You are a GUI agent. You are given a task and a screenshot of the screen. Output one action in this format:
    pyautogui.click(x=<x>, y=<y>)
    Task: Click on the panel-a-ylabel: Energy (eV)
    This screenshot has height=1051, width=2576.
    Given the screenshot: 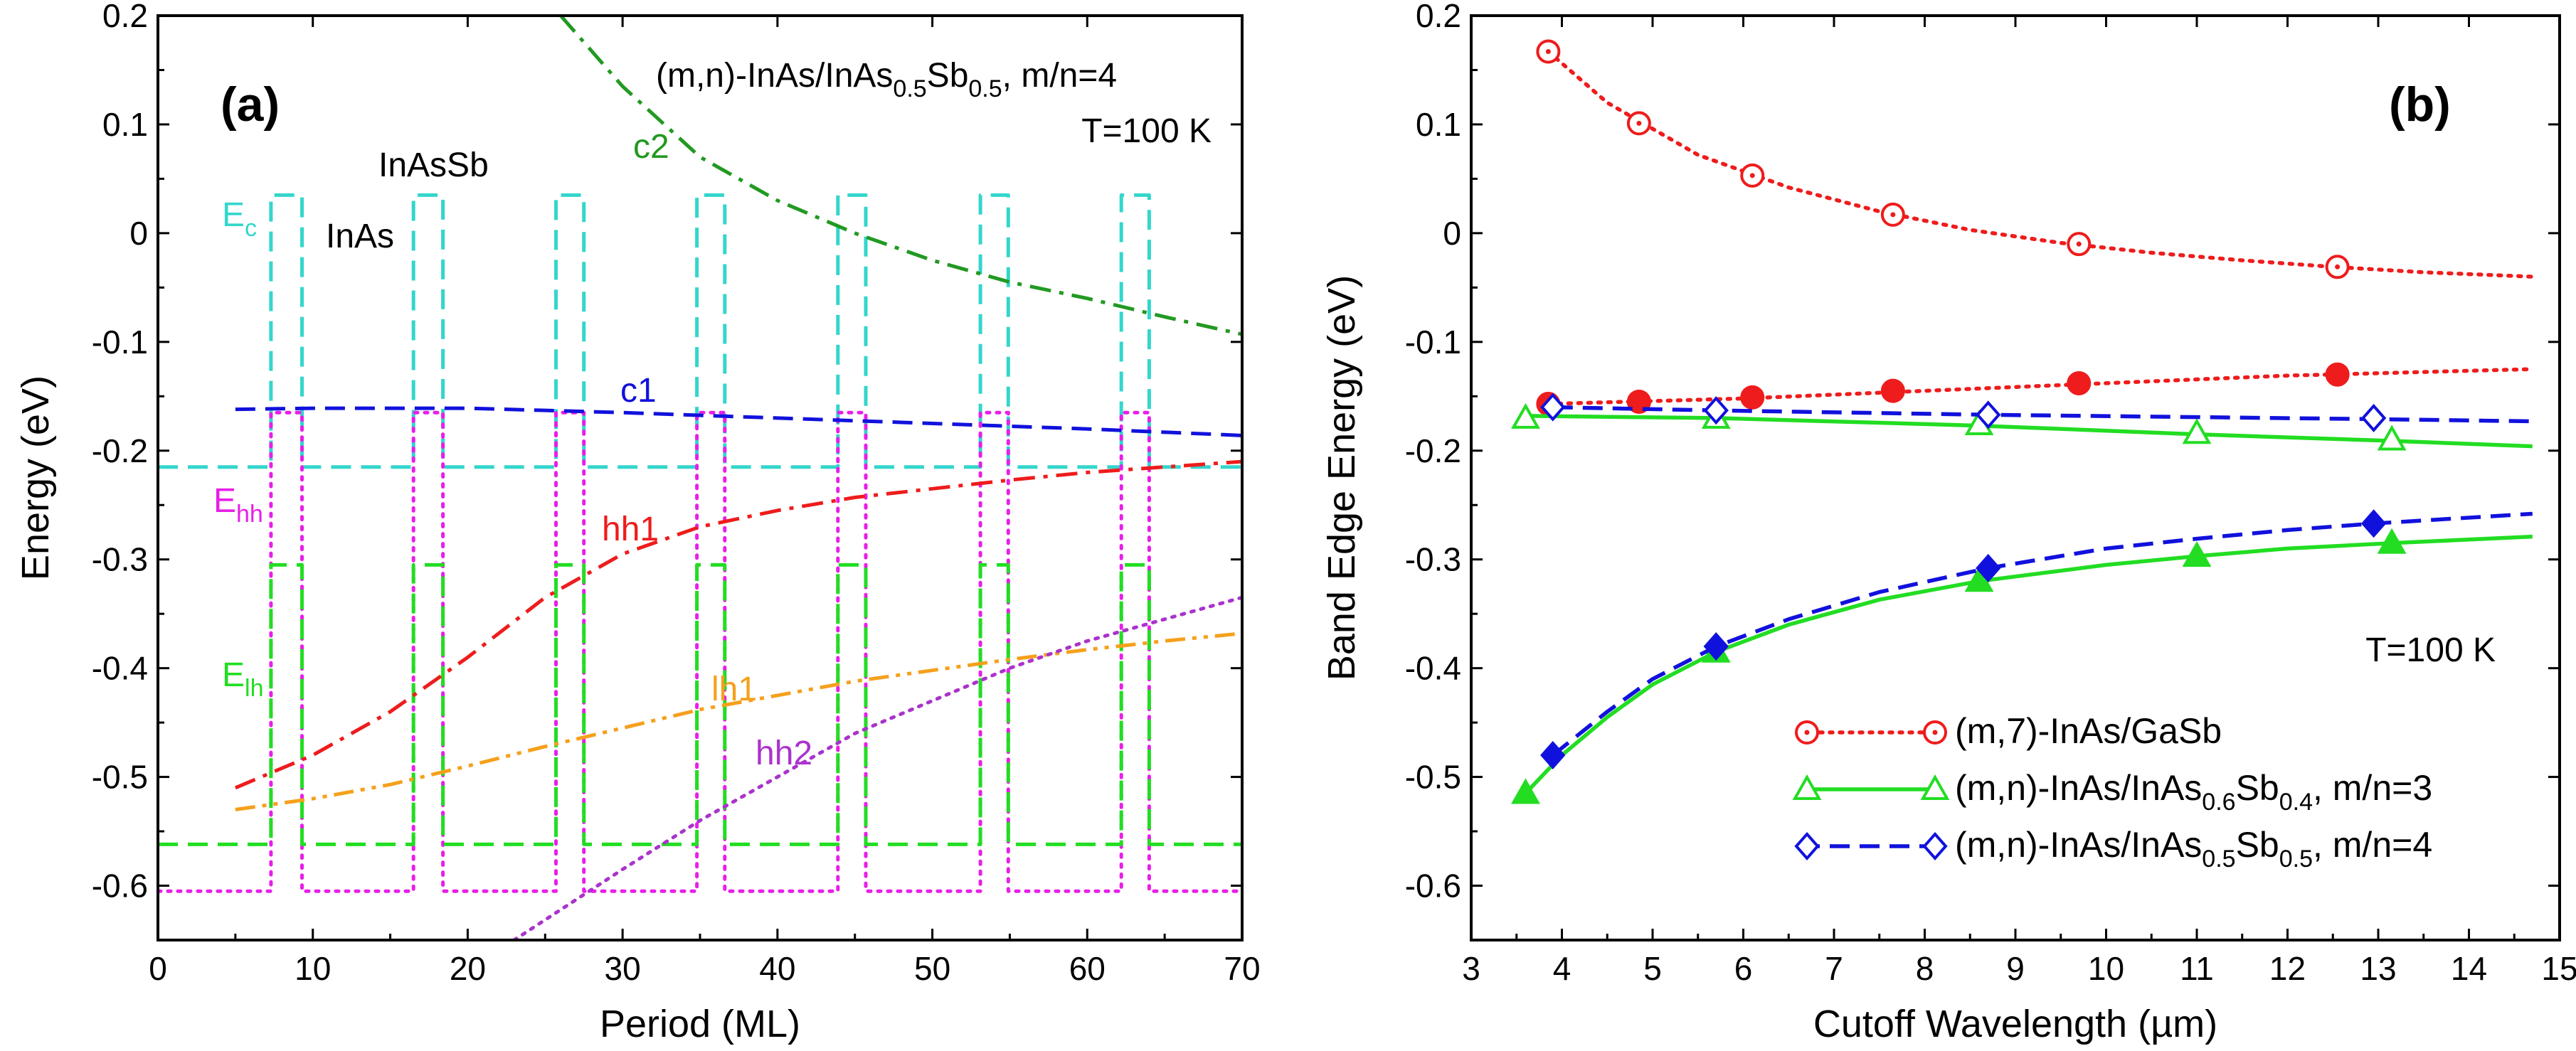 What is the action you would take?
    pyautogui.click(x=35, y=478)
    